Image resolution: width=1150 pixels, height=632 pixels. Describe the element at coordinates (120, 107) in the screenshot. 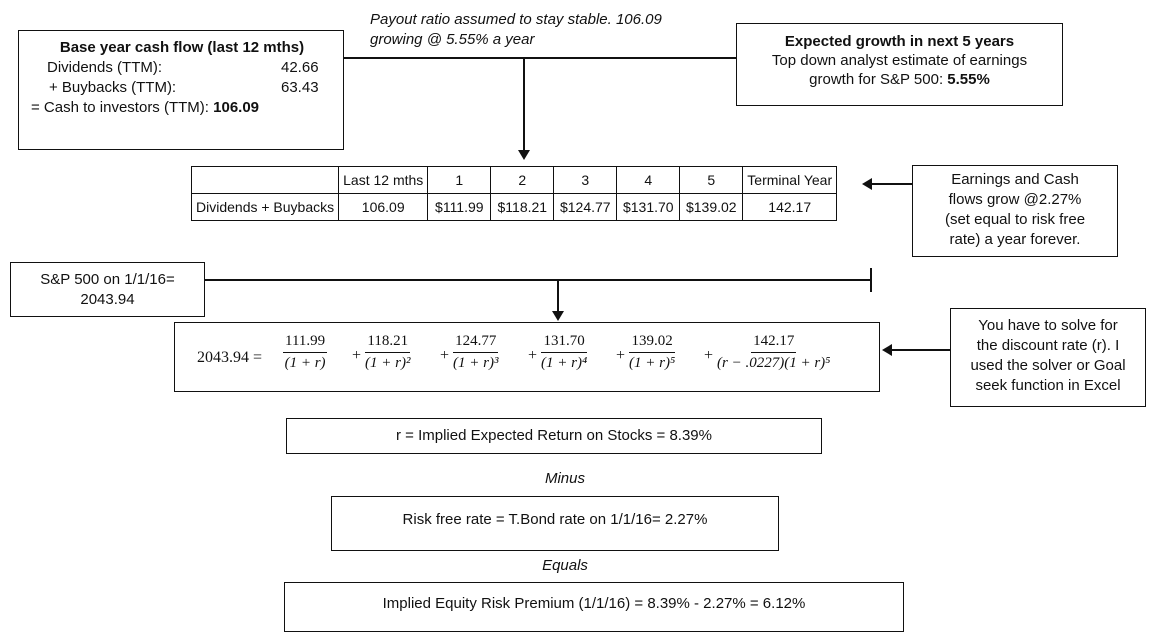

I see `cash-to-investors-label: = Cash to investors (TTM):` at that location.